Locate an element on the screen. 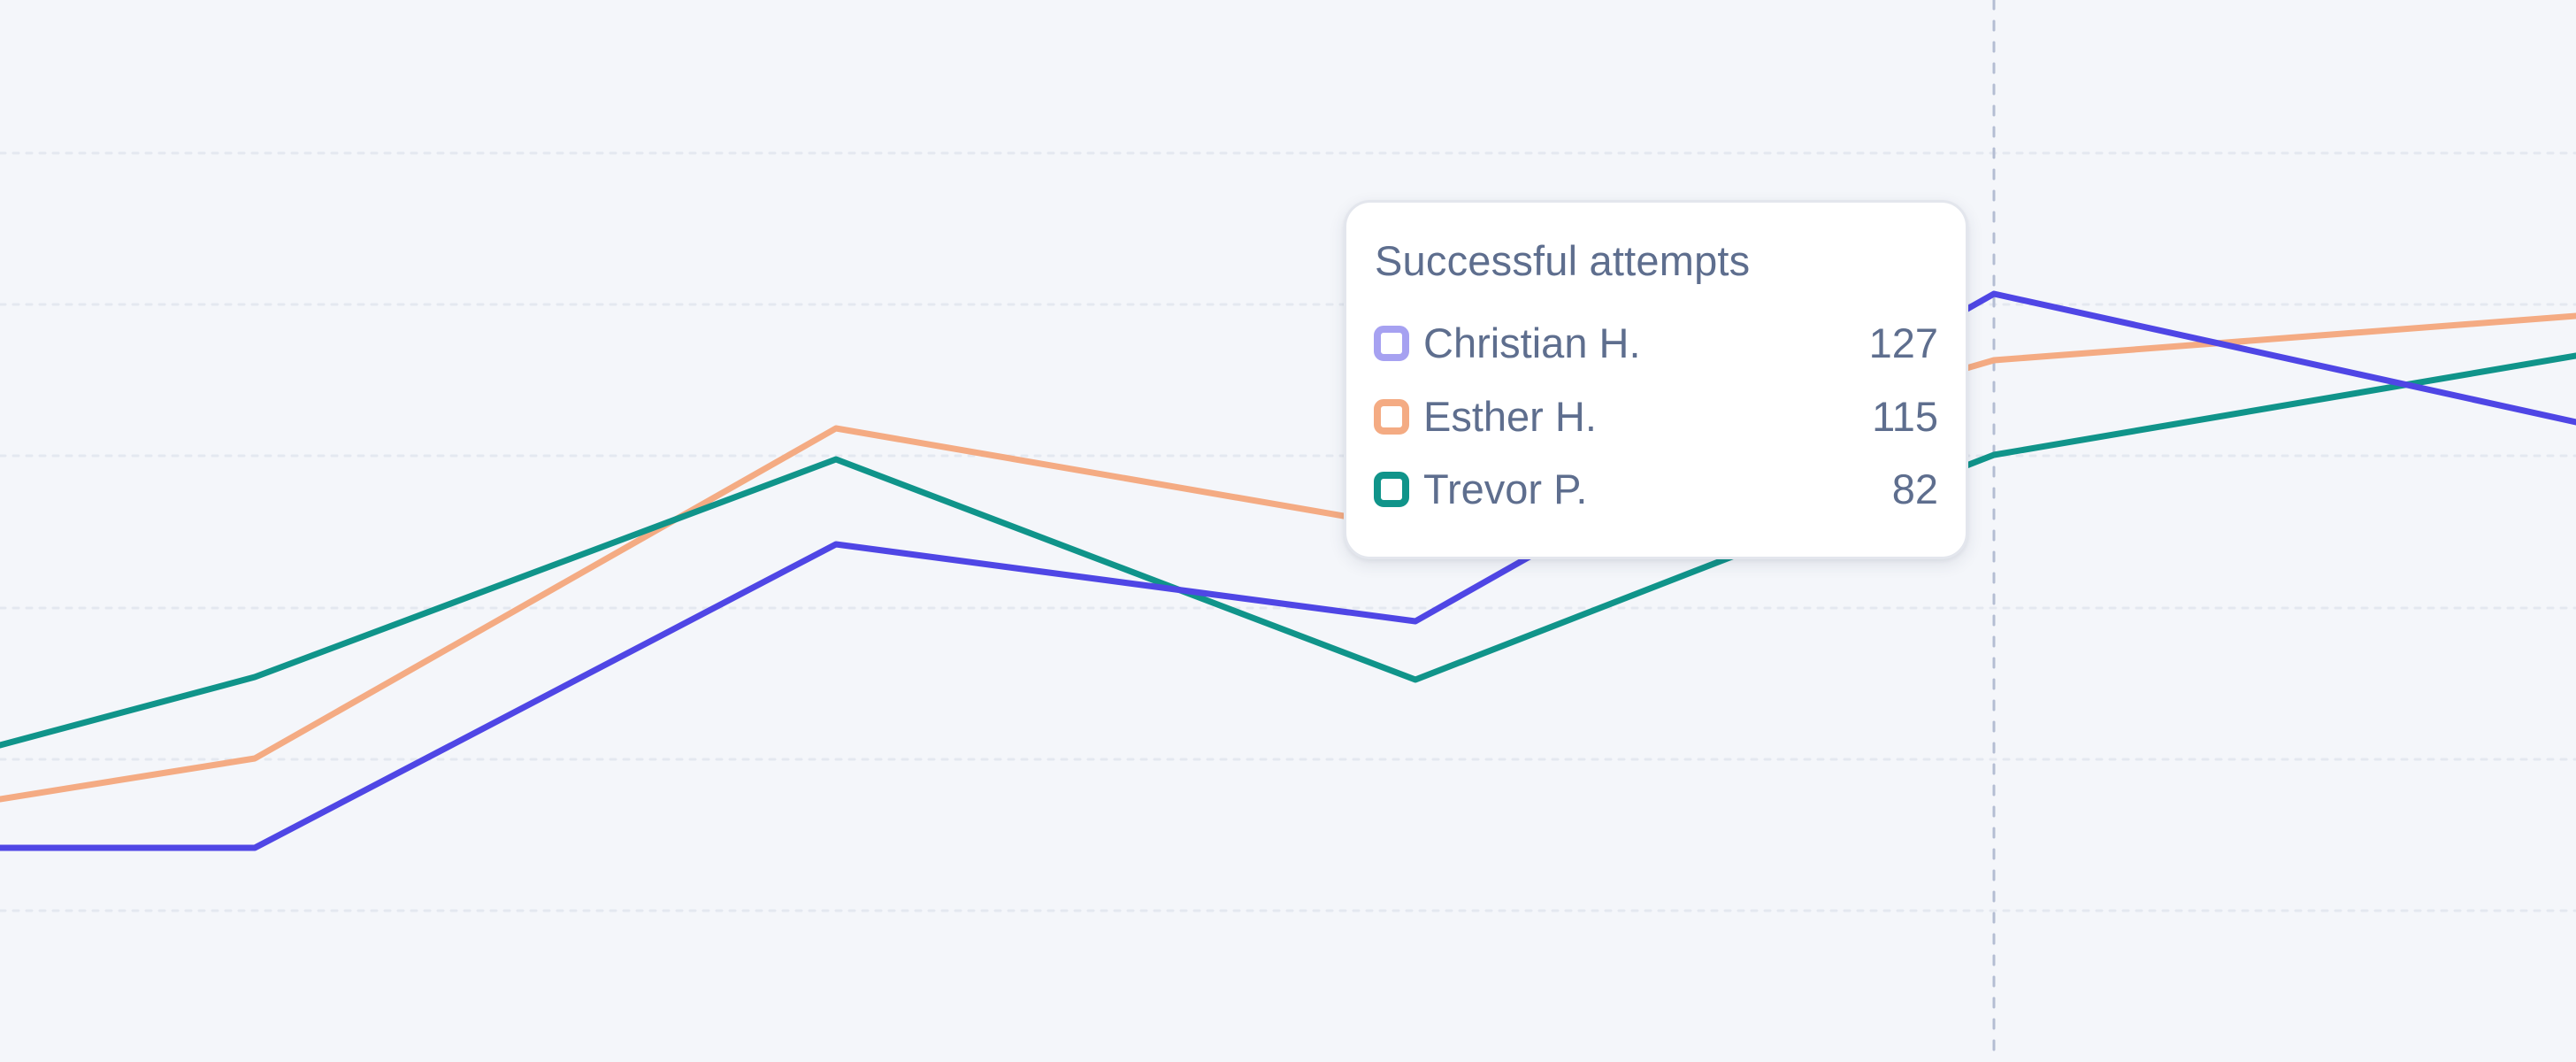 The height and width of the screenshot is (1062, 2576). series-name: Christian H. is located at coordinates (1532, 342).